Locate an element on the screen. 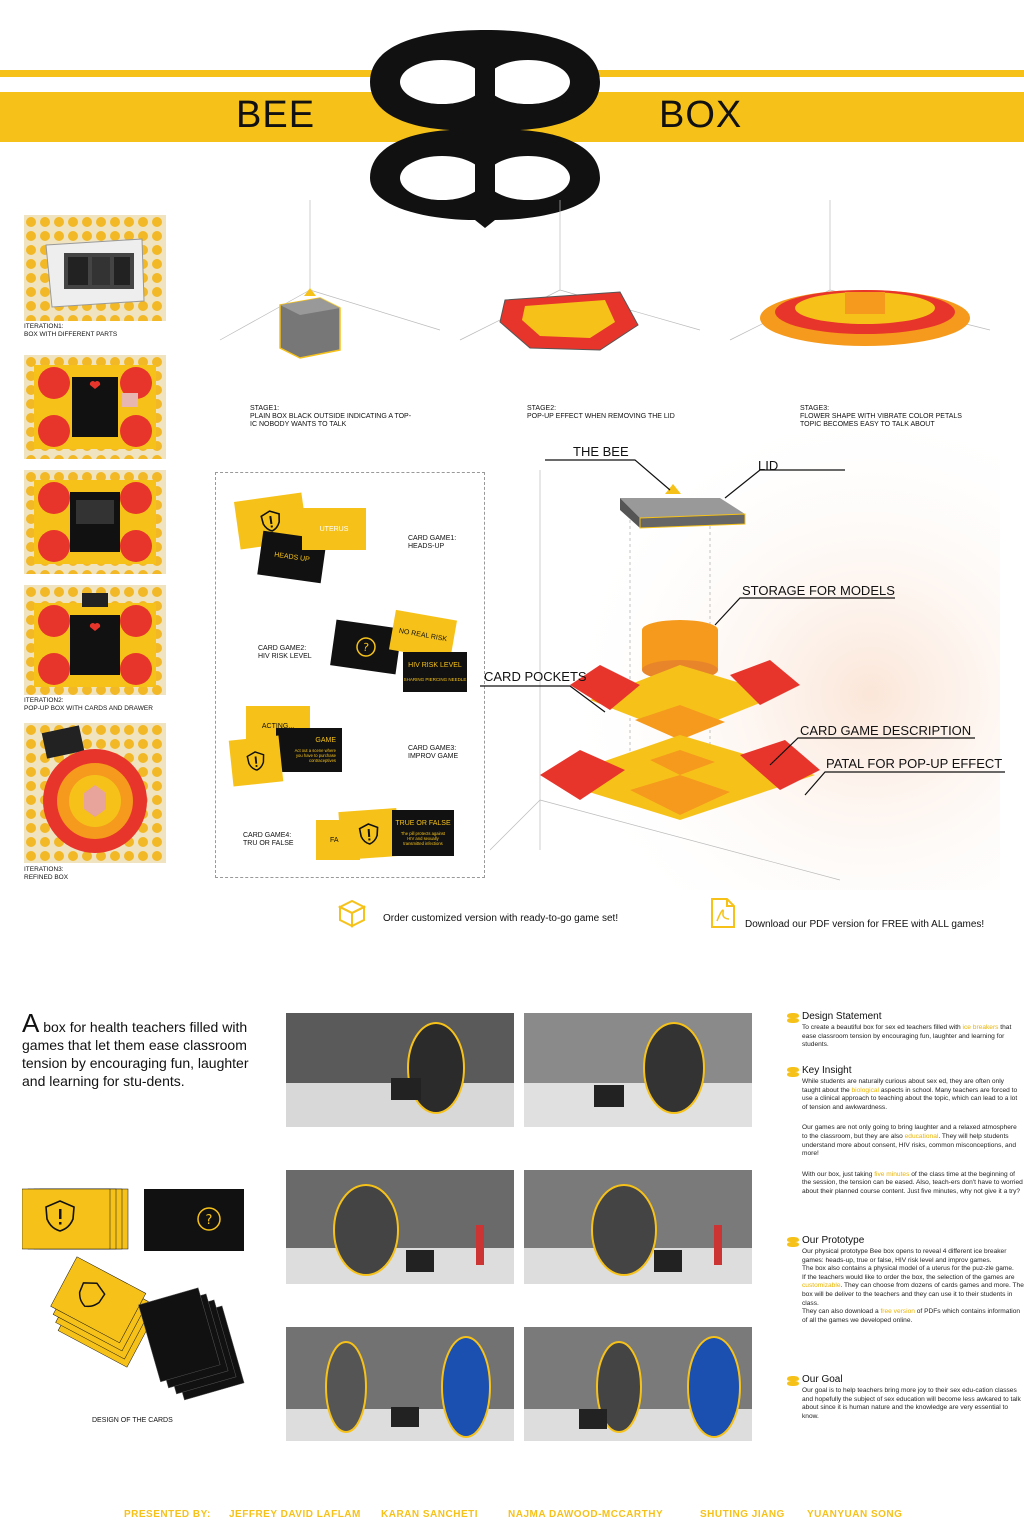  card-designs-illustration: ? is located at coordinates (133, 1294).